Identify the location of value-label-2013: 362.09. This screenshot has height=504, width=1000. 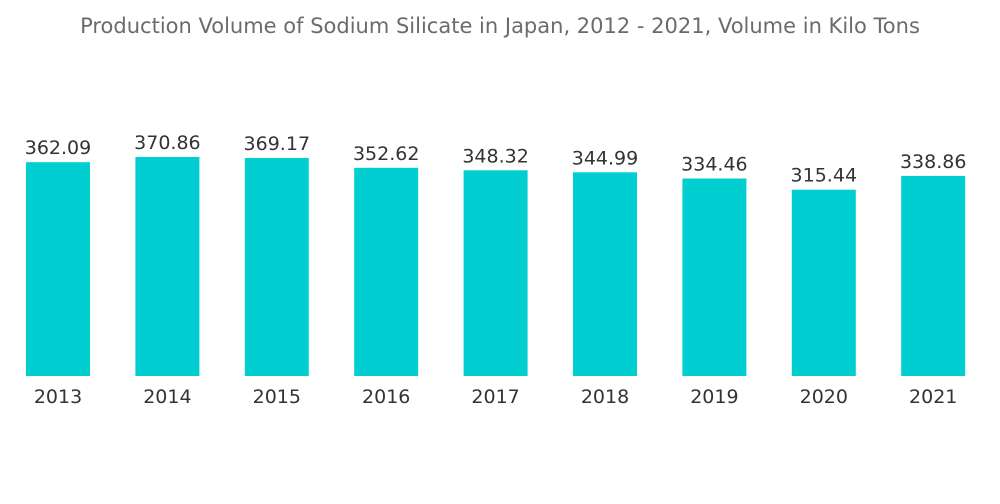
(58, 148).